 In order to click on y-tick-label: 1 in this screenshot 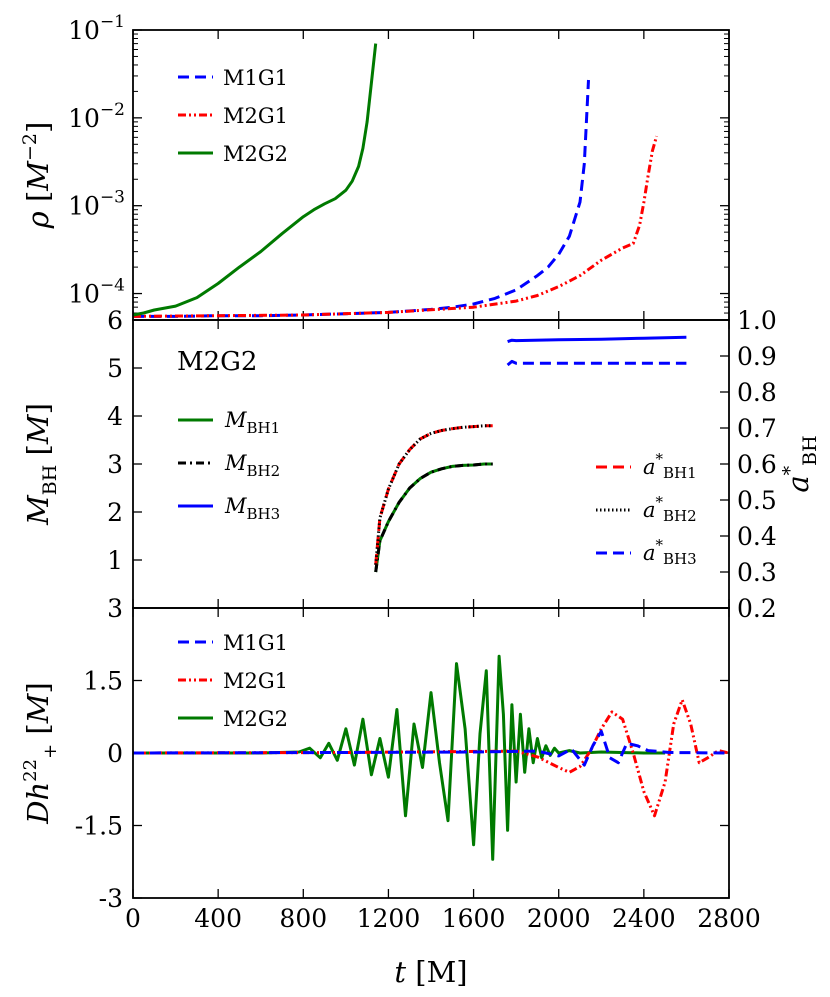, I will do `click(115, 560)`.